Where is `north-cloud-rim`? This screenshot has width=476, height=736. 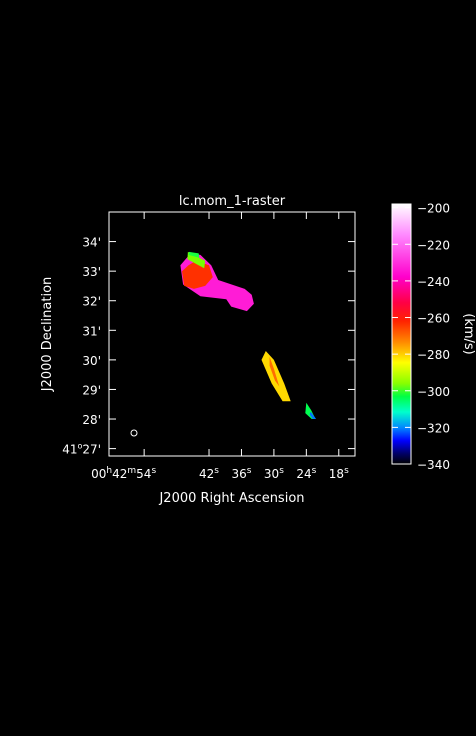
north-cloud-rim is located at coordinates (196, 260).